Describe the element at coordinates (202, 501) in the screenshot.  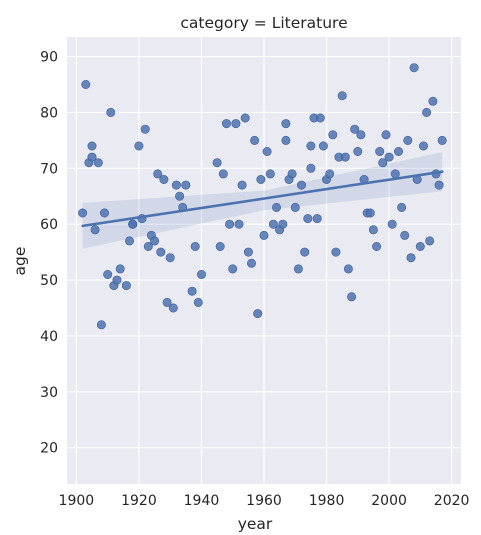
I see `x-tick-label: 1940` at that location.